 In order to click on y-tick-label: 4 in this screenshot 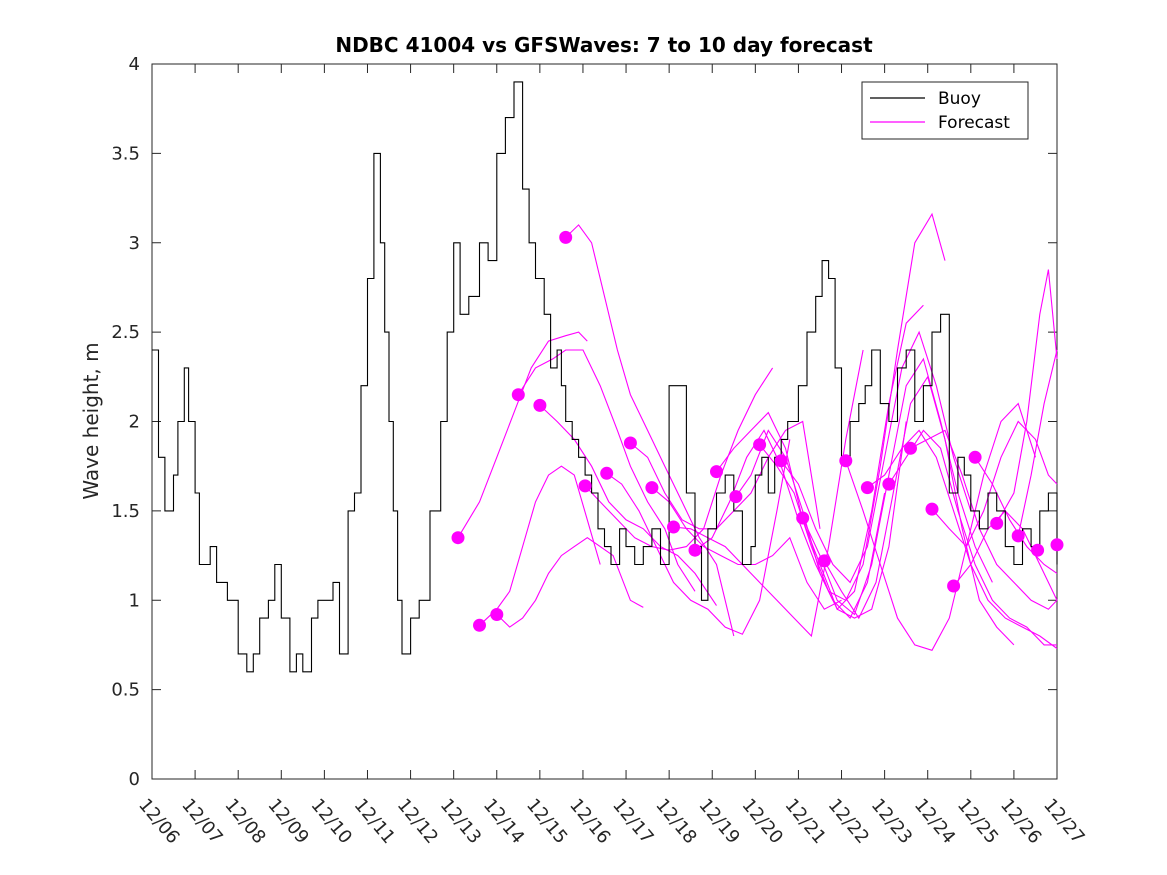, I will do `click(134, 64)`.